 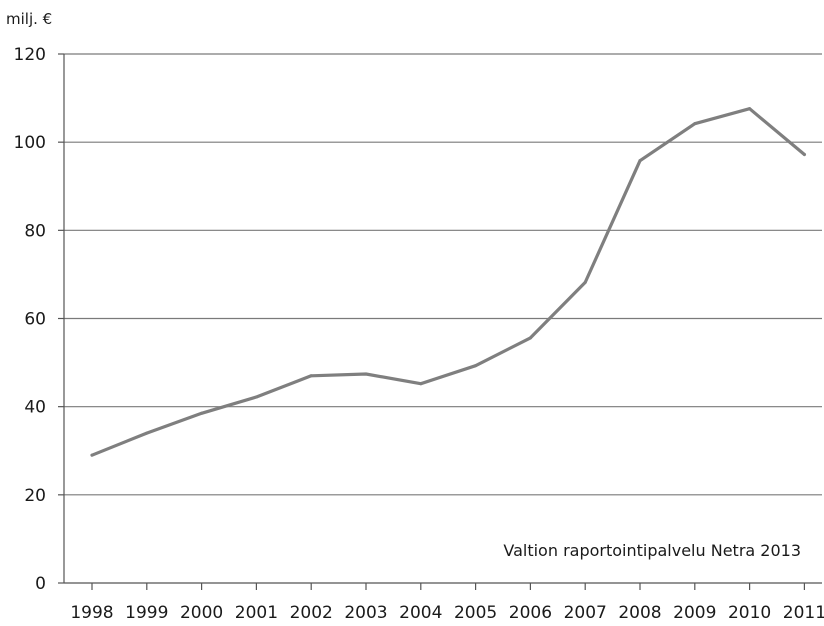 What do you see at coordinates (201, 613) in the screenshot?
I see `x-tick-label: 2000` at bounding box center [201, 613].